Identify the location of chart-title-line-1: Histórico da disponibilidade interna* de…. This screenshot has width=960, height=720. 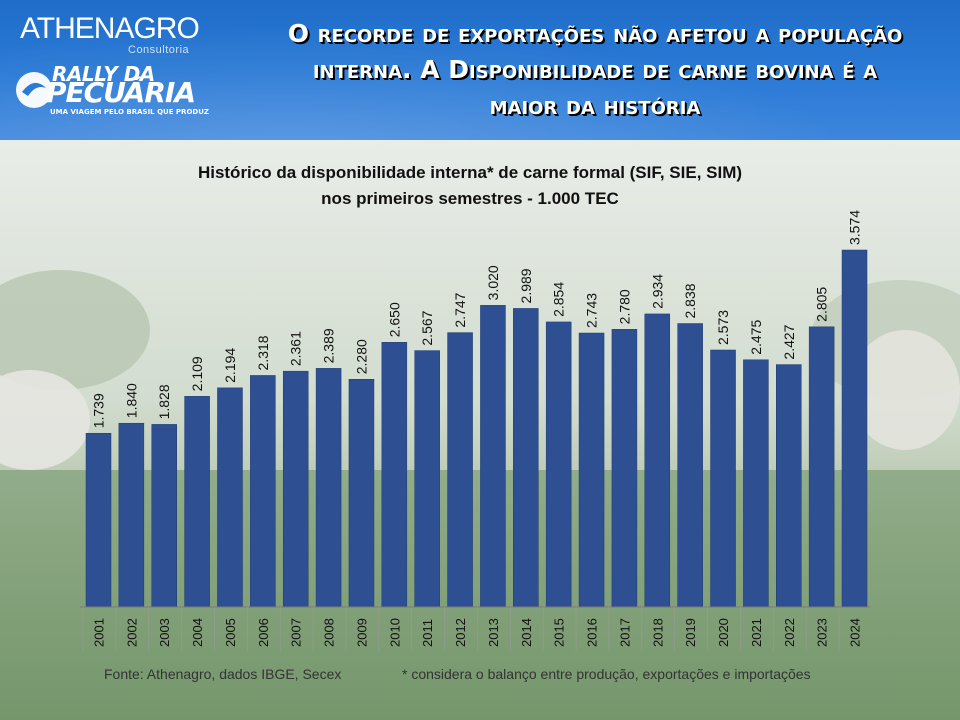
(470, 172).